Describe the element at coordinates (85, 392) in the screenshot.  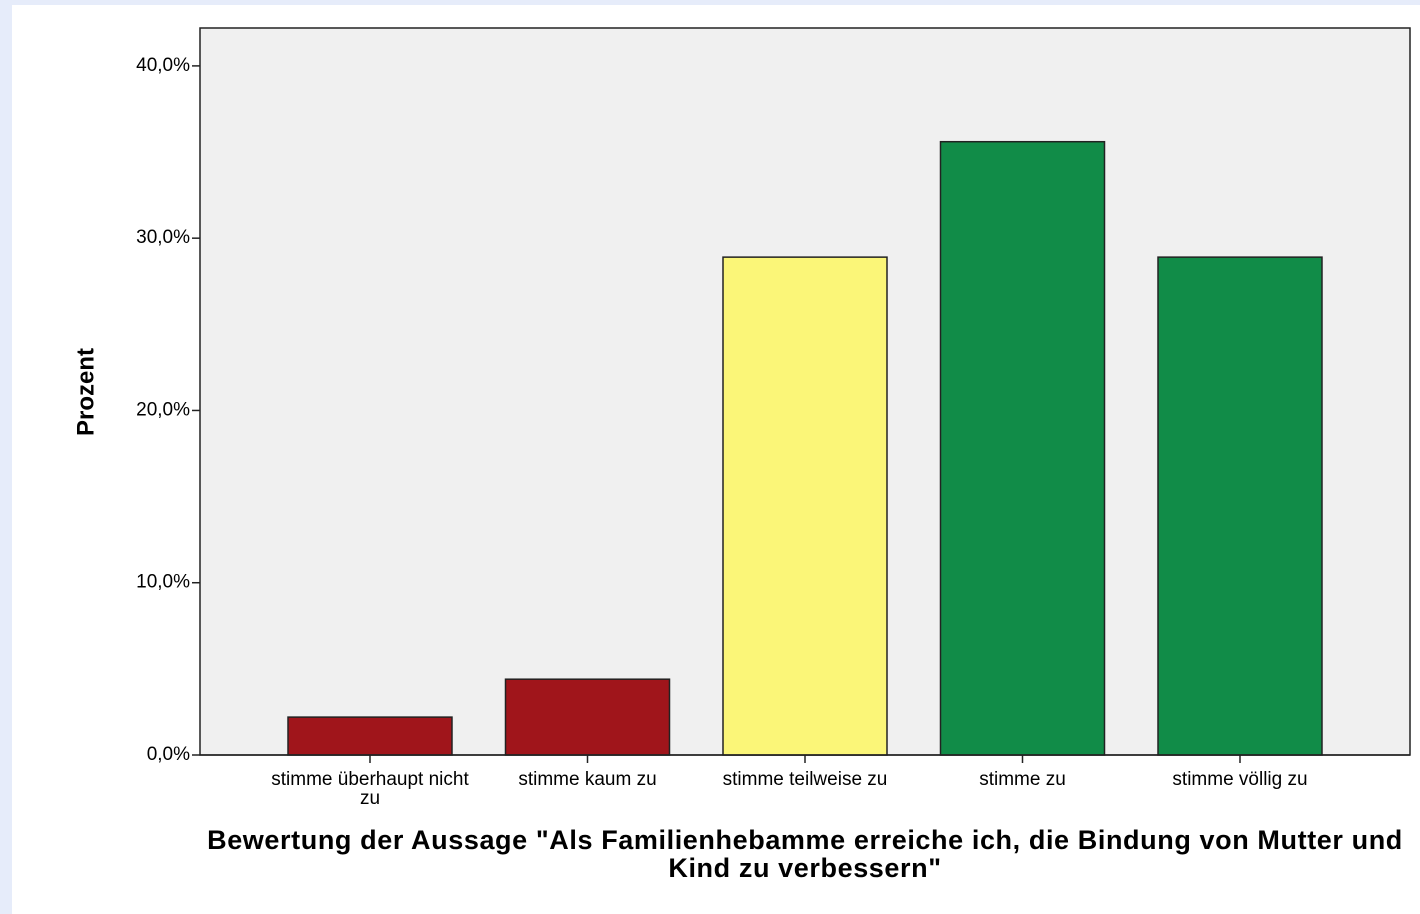
I see `y-axis-title: Prozent` at that location.